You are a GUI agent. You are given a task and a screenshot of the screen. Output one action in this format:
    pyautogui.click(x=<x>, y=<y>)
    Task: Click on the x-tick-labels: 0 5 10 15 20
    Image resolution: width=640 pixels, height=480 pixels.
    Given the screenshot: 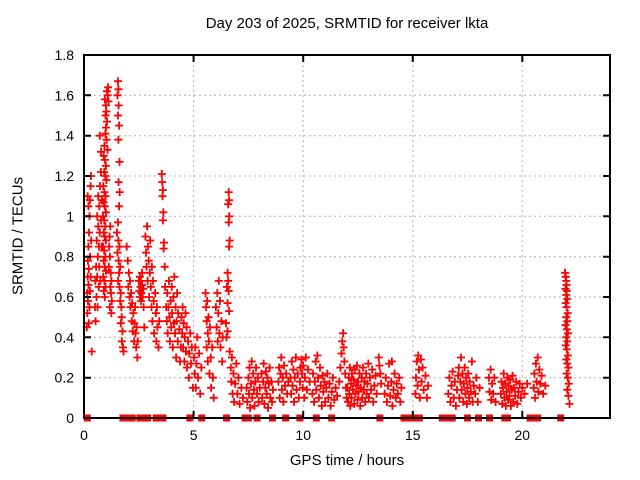 What is the action you would take?
    pyautogui.click(x=305, y=435)
    